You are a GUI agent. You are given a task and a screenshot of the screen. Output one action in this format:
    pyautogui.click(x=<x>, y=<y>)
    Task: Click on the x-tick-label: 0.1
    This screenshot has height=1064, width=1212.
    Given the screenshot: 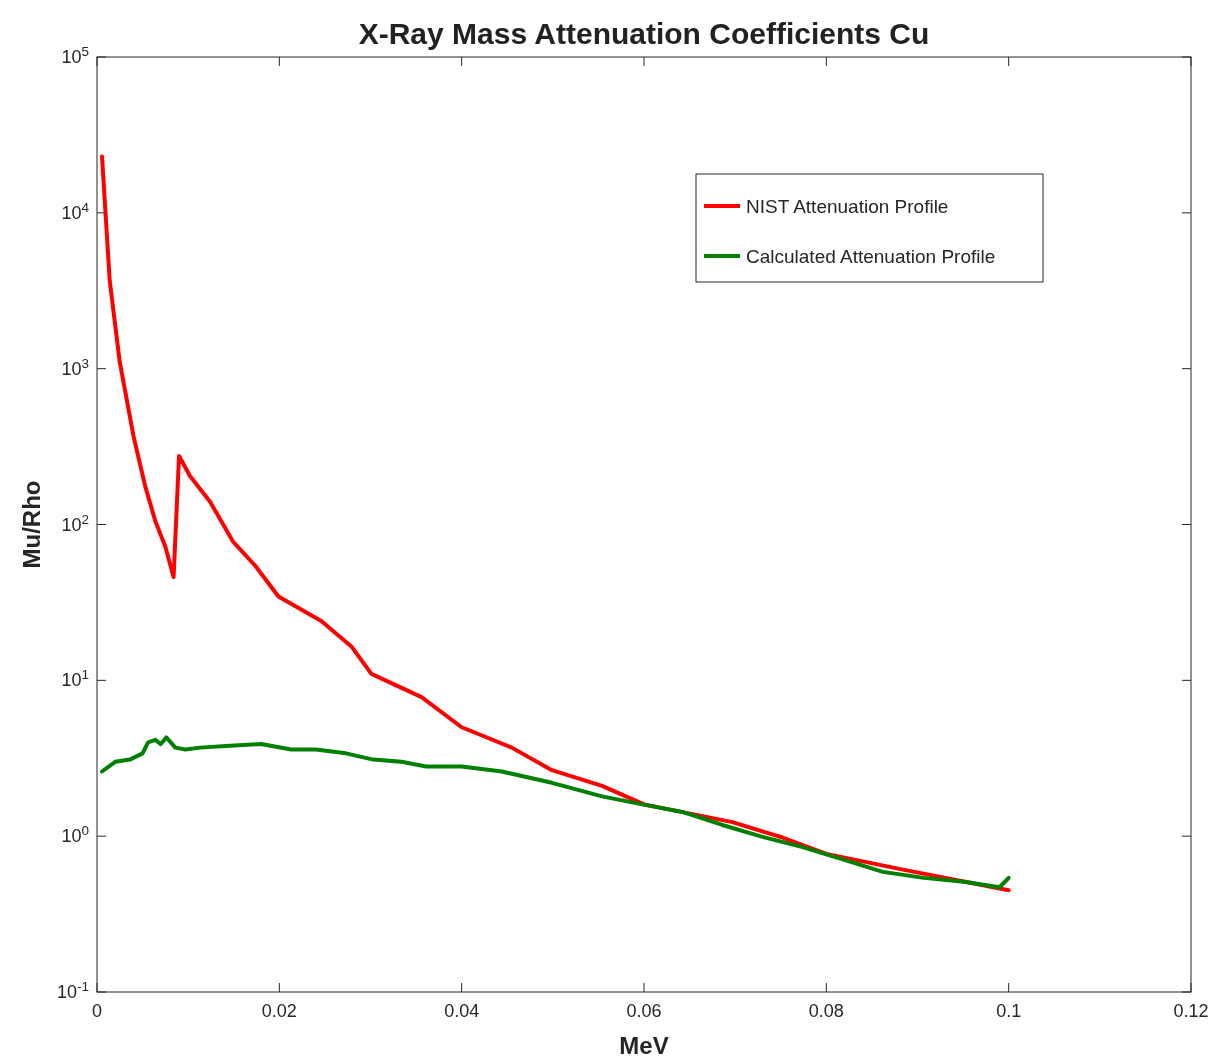 What is the action you would take?
    pyautogui.click(x=1009, y=1011)
    